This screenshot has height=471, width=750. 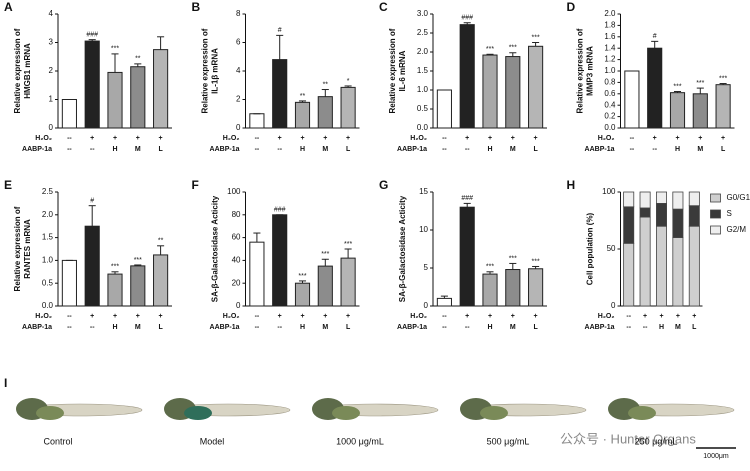 What do you see at coordinates (590, 248) in the screenshot?
I see `y-axis-label: Cell population (%)` at bounding box center [590, 248].